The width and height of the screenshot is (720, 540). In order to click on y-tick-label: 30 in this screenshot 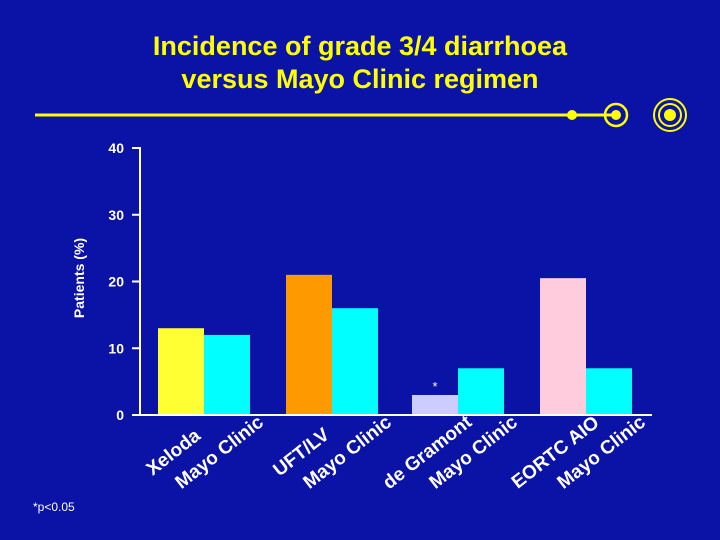, I will do `click(116, 215)`.